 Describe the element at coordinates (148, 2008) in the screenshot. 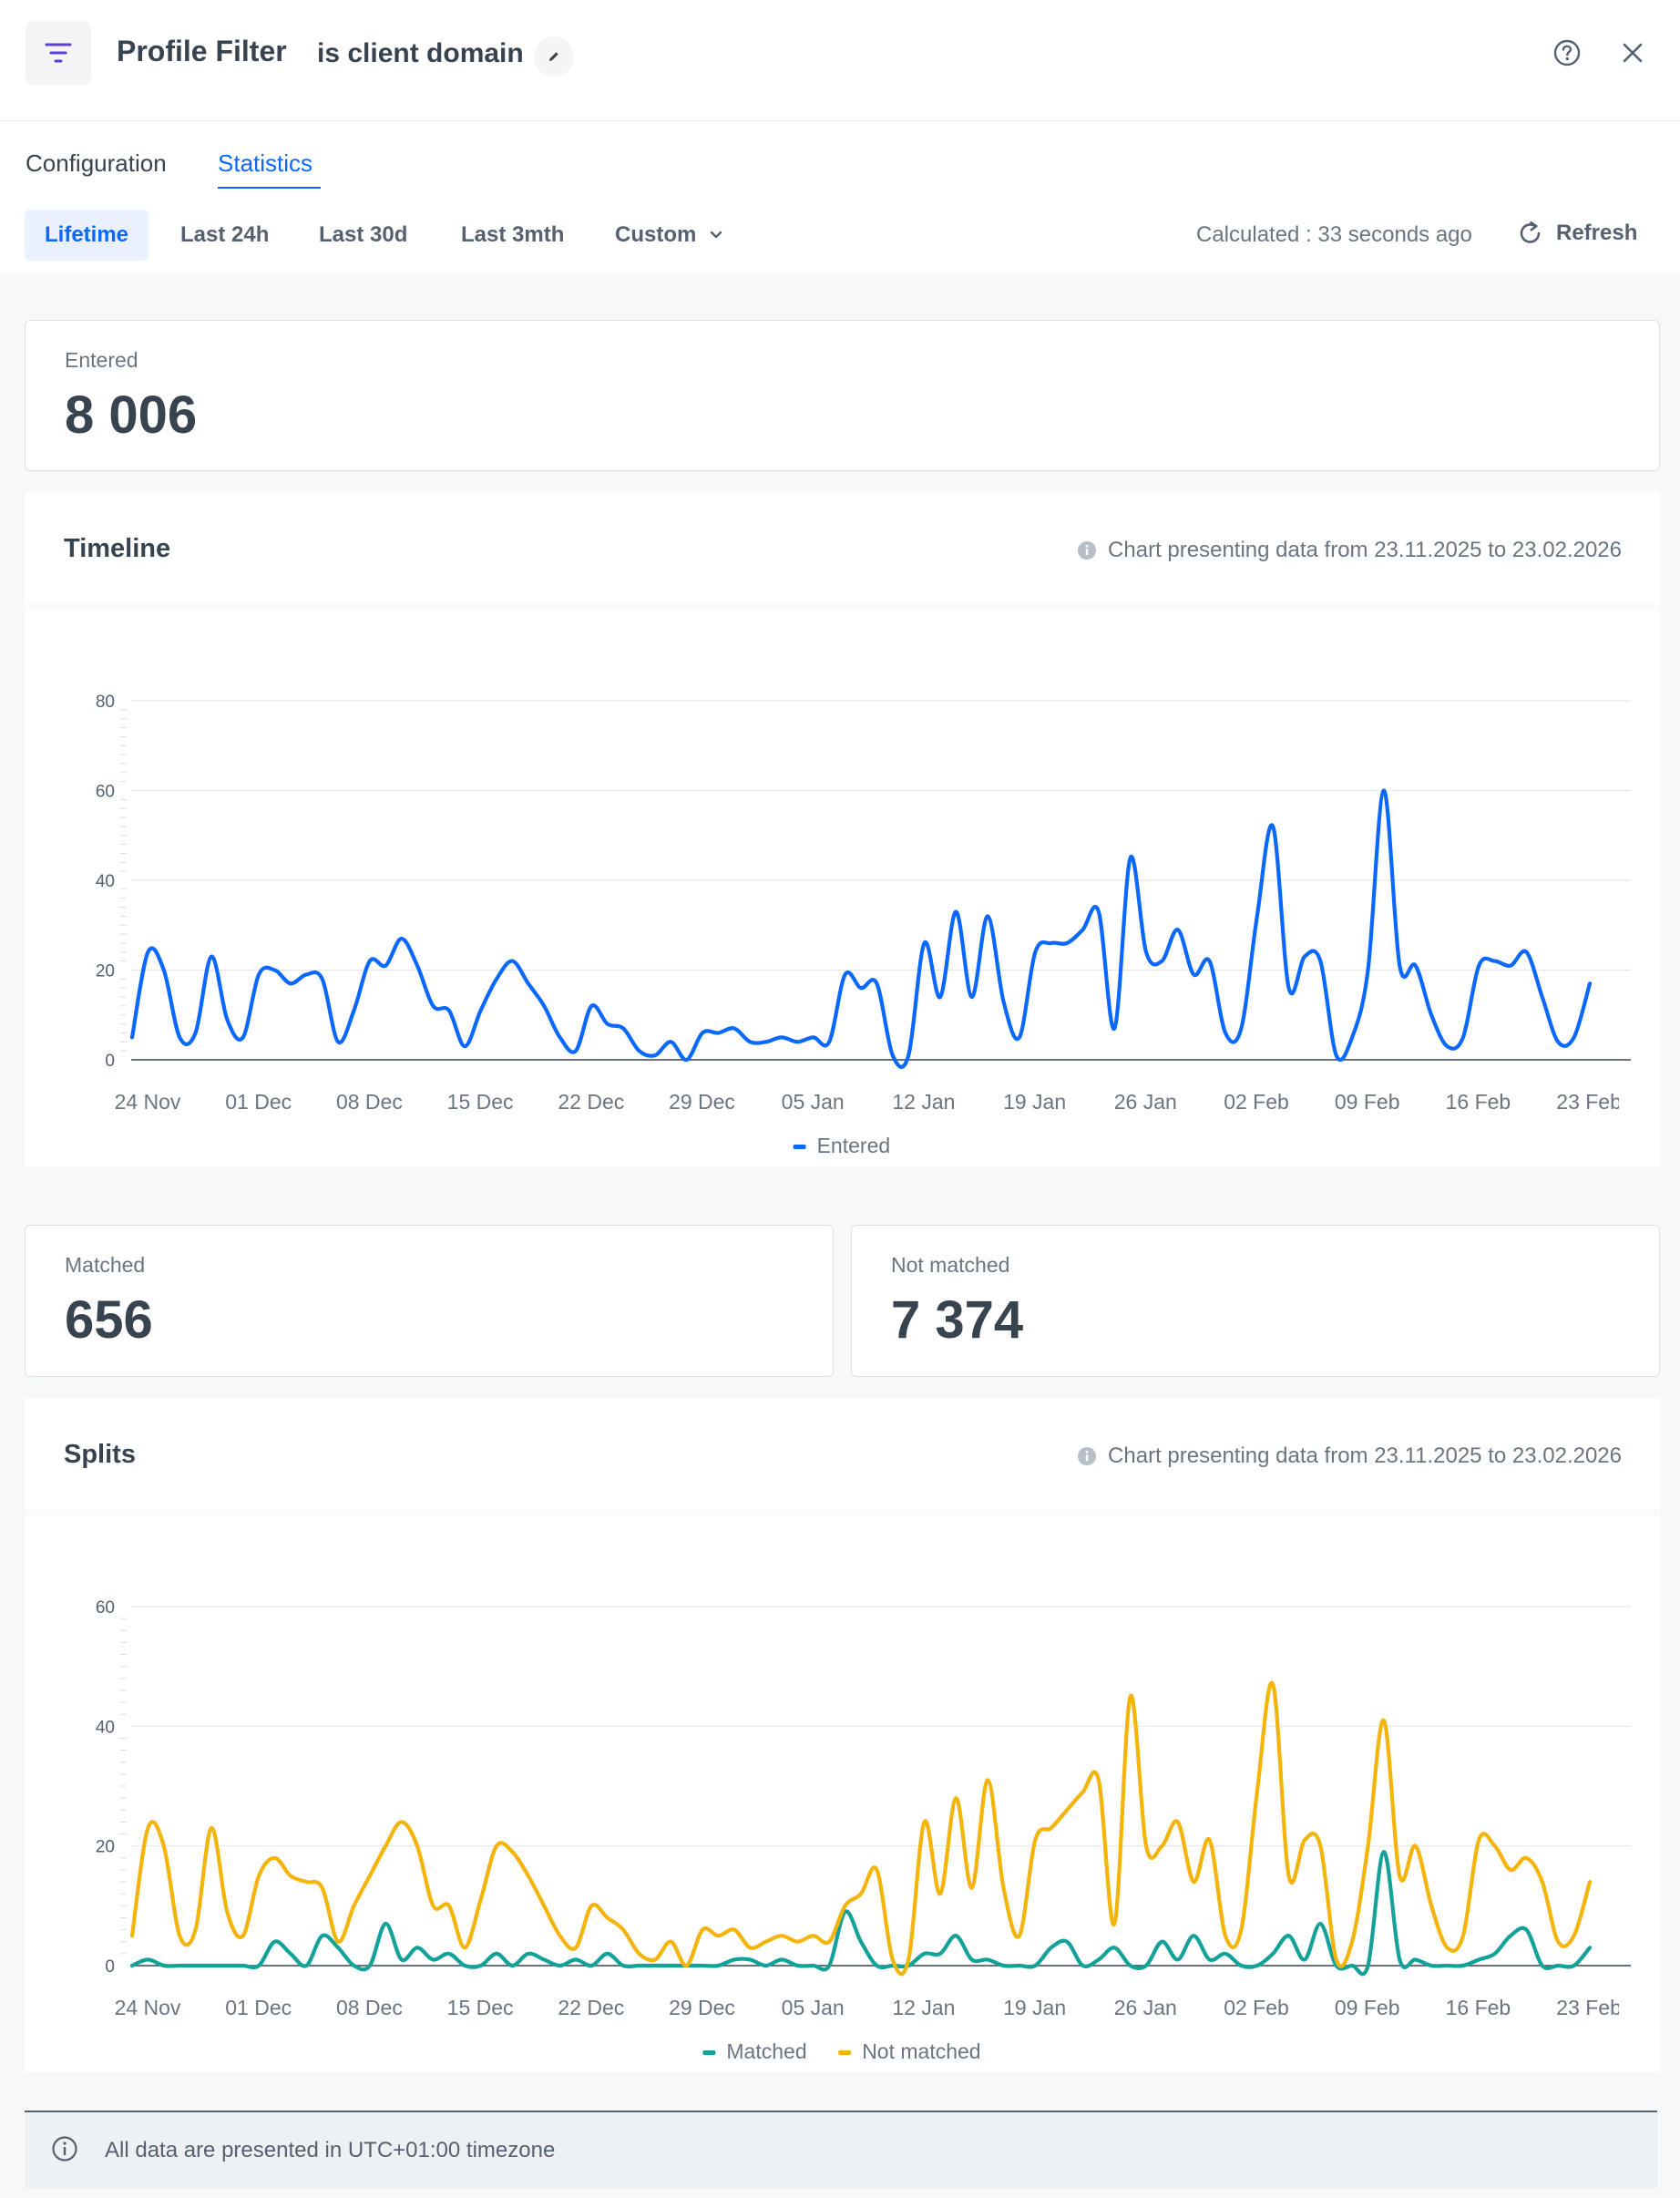

I see `splits-x-tick-label: 24 Nov` at that location.